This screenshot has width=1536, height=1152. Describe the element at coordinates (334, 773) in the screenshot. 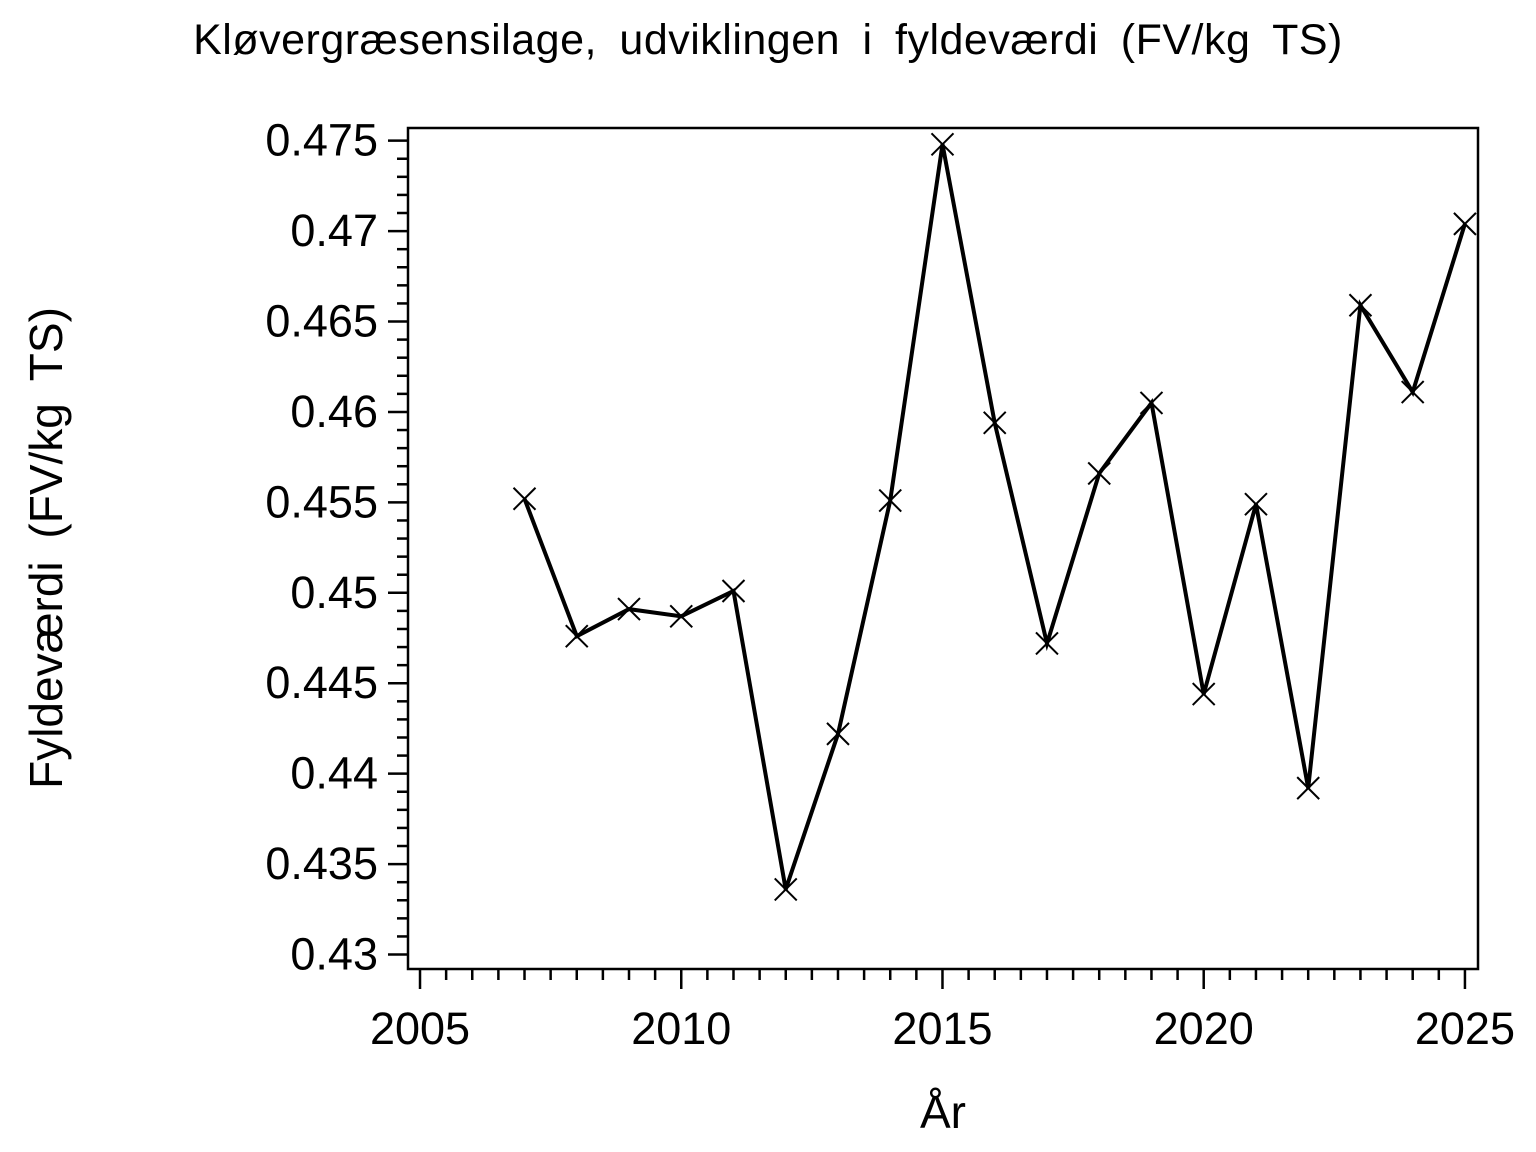

I see `y-tick-label: 0.44` at that location.